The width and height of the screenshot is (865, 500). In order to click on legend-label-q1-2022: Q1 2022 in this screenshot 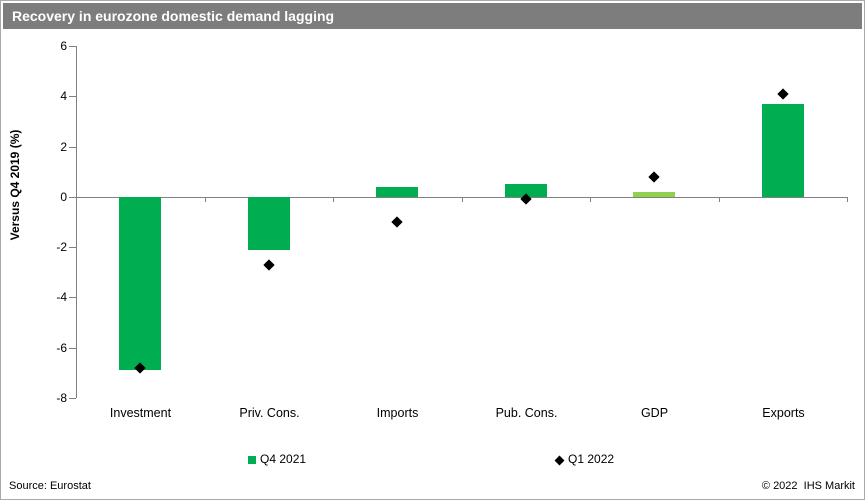, I will do `click(591, 459)`.